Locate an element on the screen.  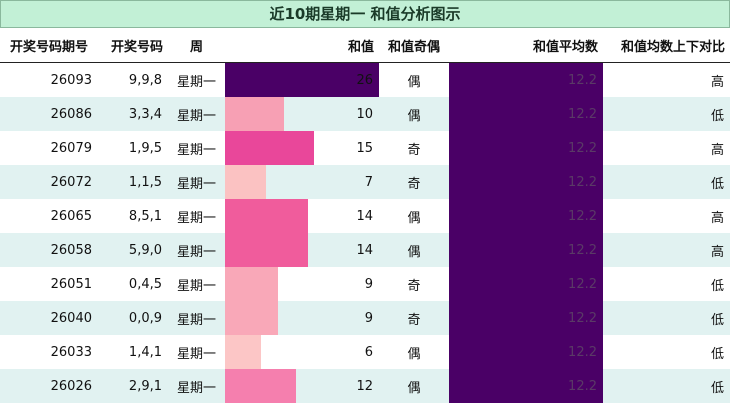
cell-number: 8,5,1 is located at coordinates (145, 216).